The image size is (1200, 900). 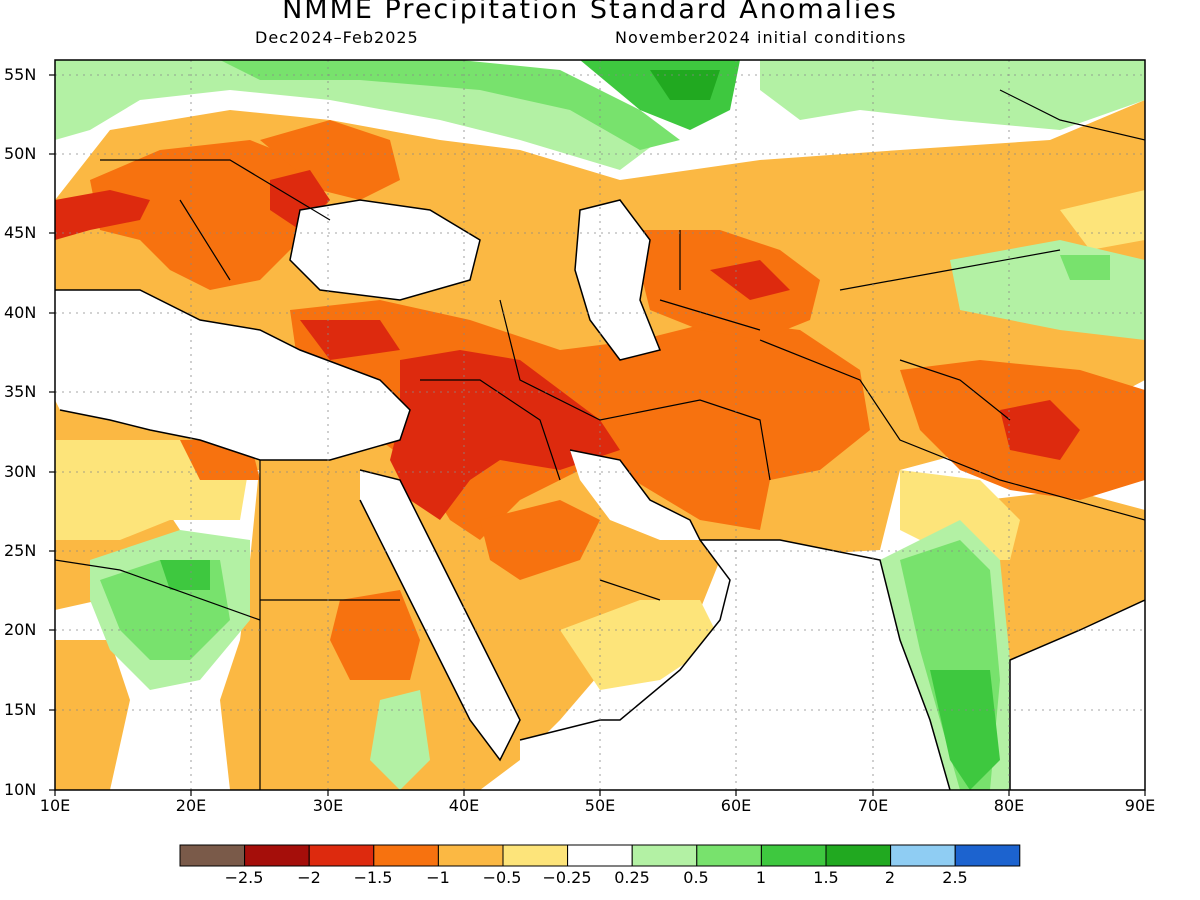 What do you see at coordinates (20, 709) in the screenshot?
I see `lat-label-15n: 15N` at bounding box center [20, 709].